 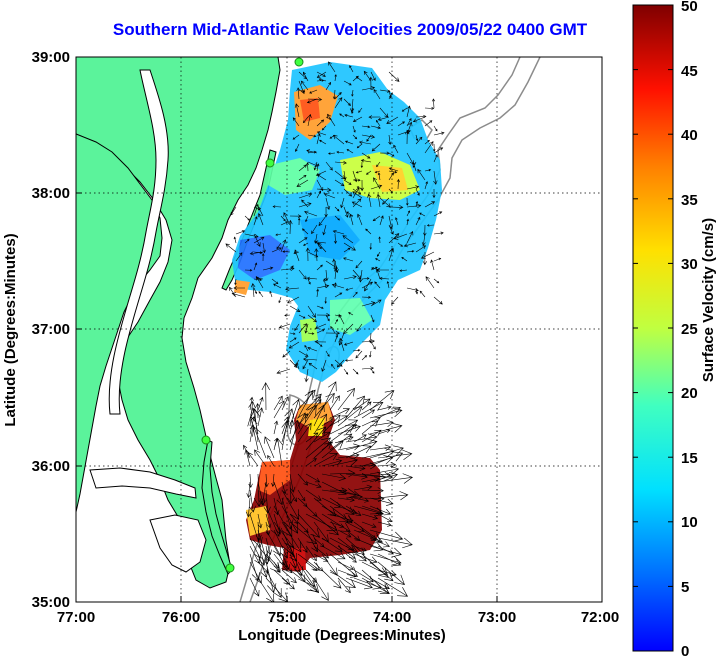 What do you see at coordinates (252, 315) in the screenshot?
I see `radar-sites` at bounding box center [252, 315].